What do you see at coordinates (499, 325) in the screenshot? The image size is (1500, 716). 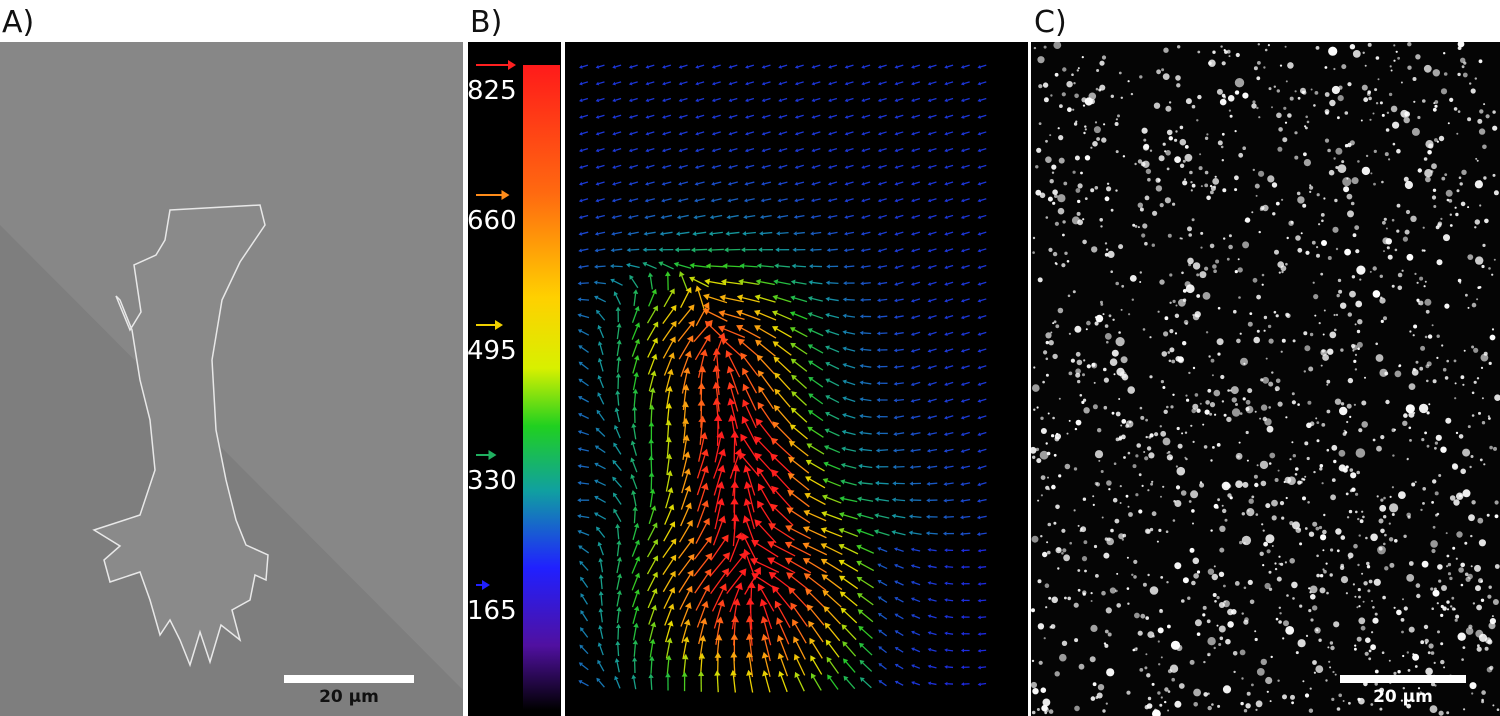 I see `legend-arrowhead` at bounding box center [499, 325].